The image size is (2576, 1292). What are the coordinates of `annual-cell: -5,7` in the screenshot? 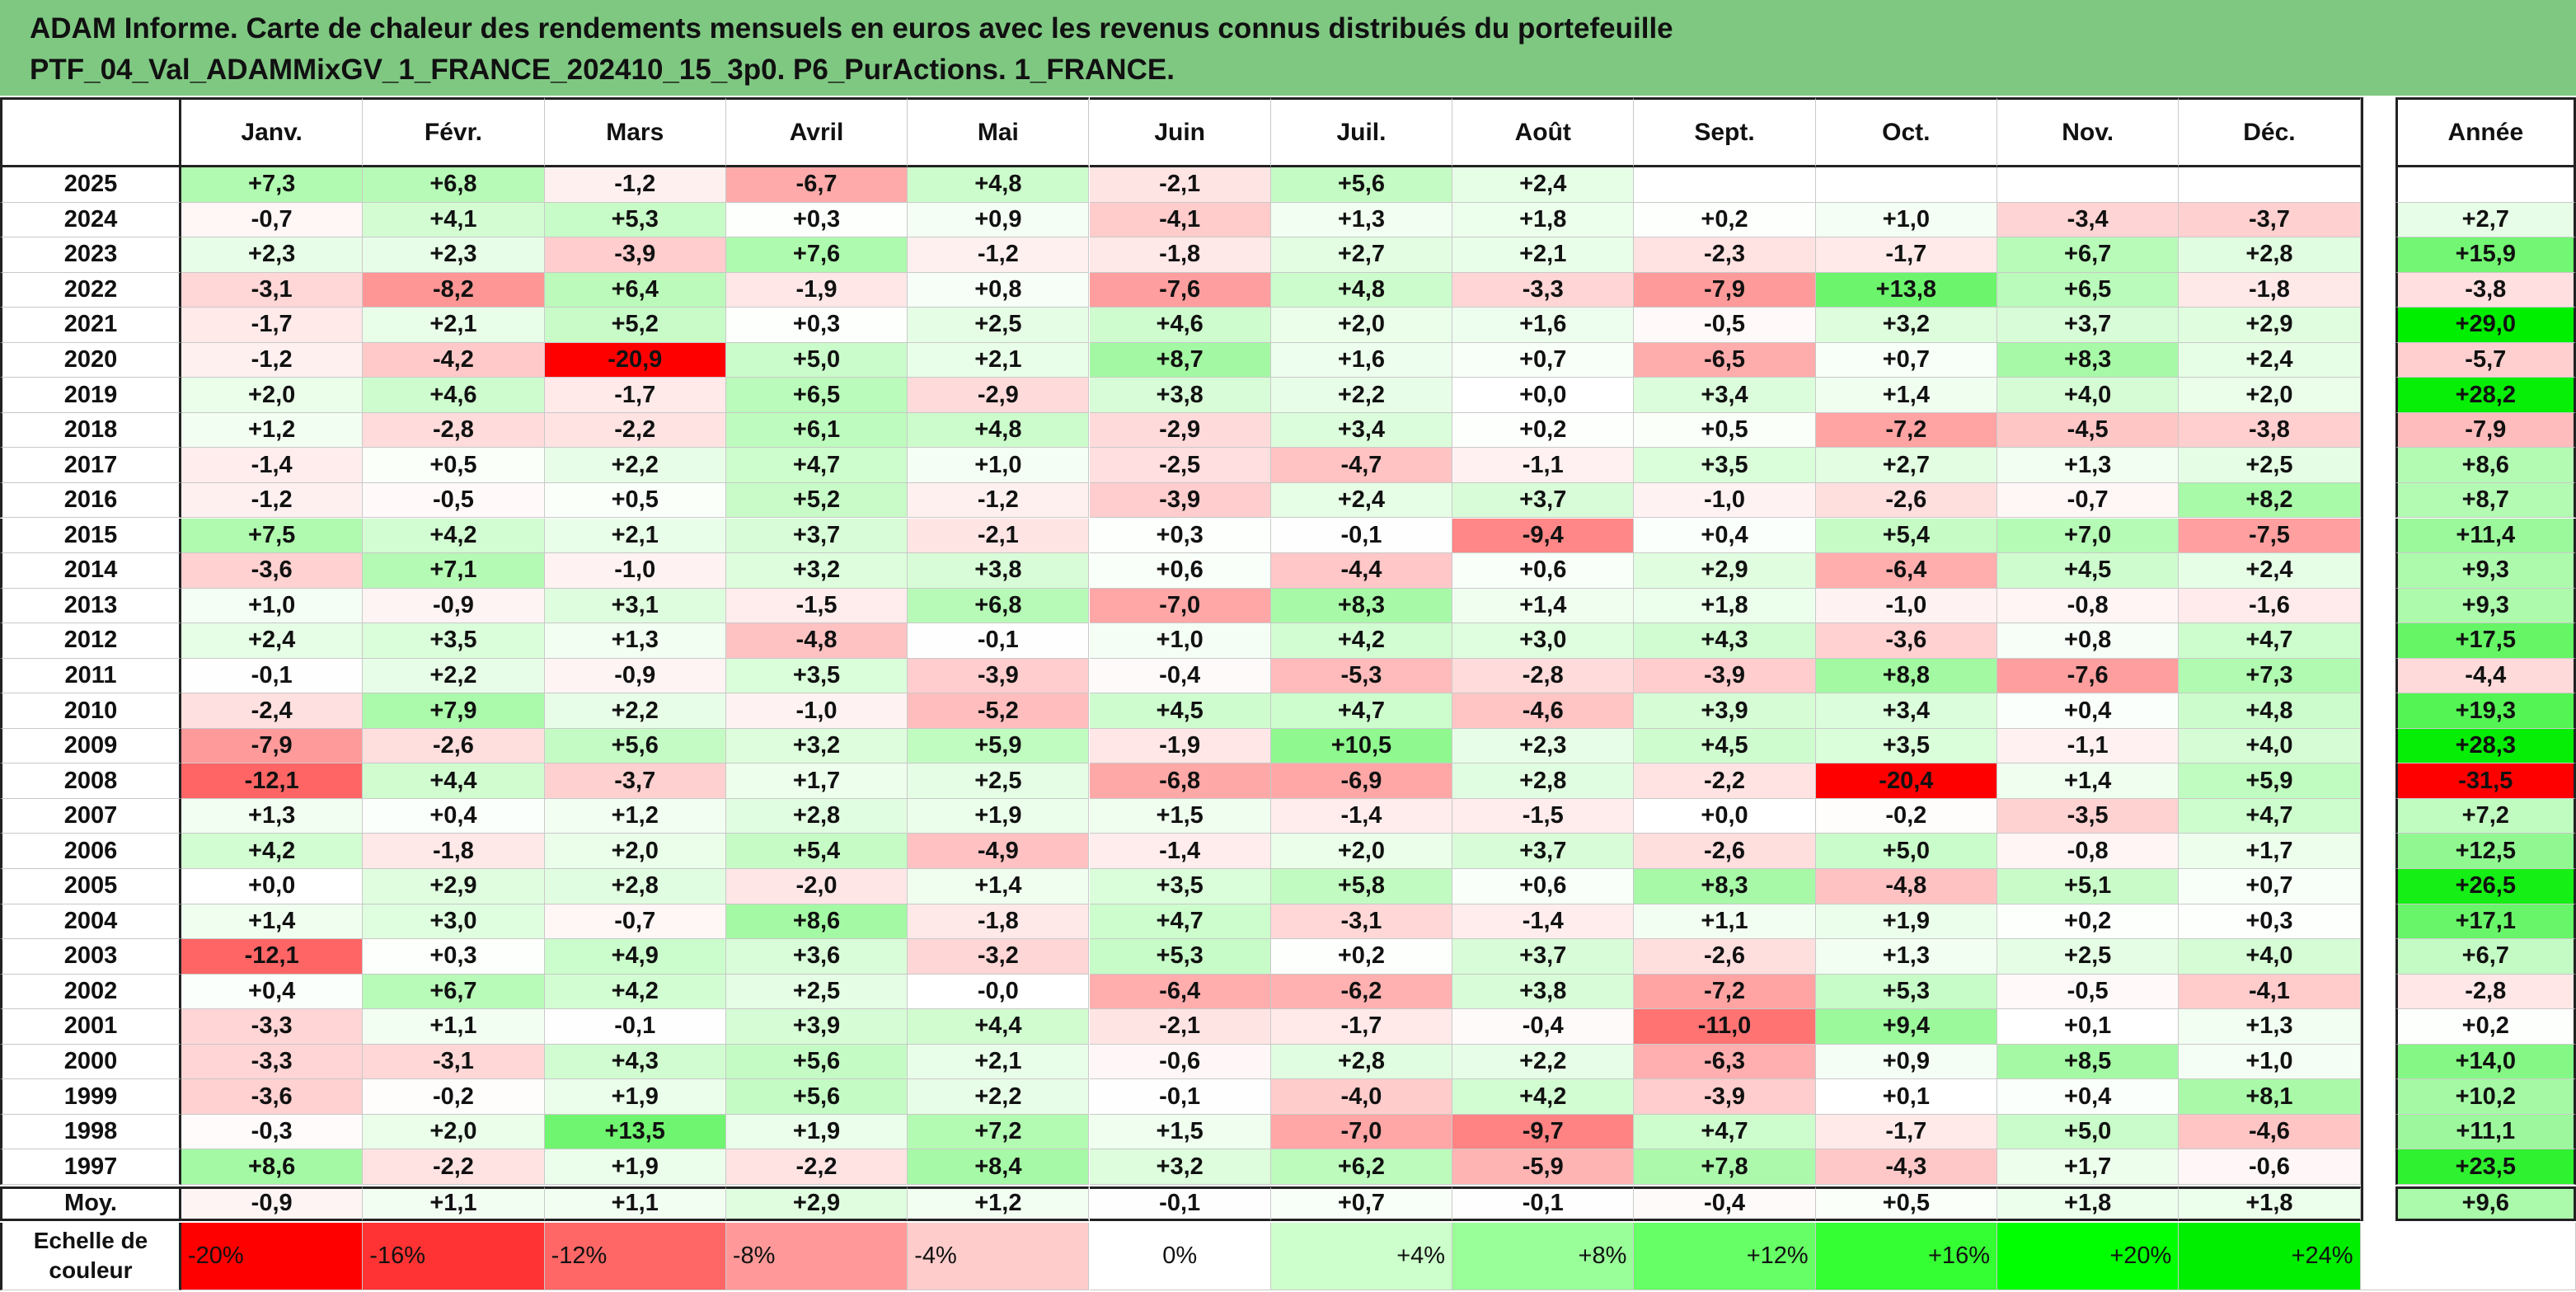 It's located at (2486, 360).